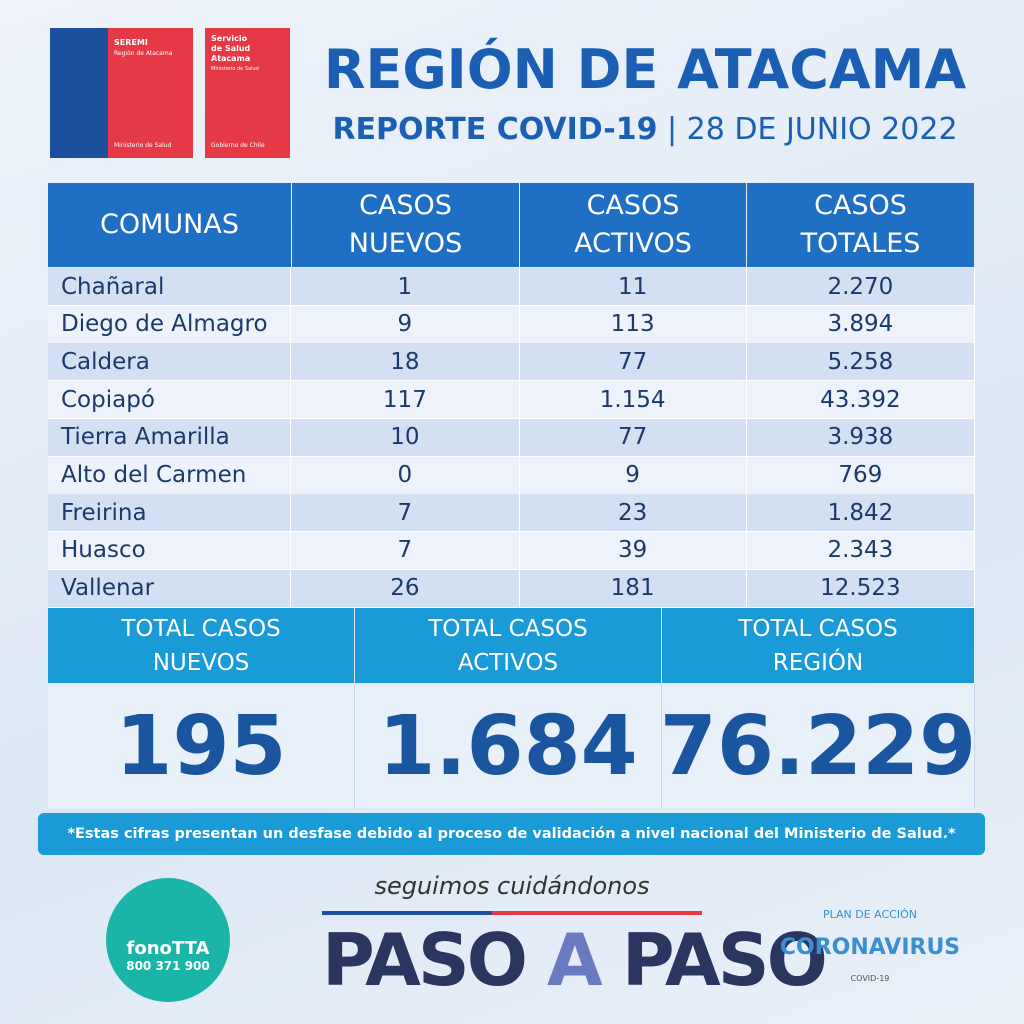 This screenshot has width=1024, height=1024. I want to click on total-label: REGIÓN, so click(818, 662).